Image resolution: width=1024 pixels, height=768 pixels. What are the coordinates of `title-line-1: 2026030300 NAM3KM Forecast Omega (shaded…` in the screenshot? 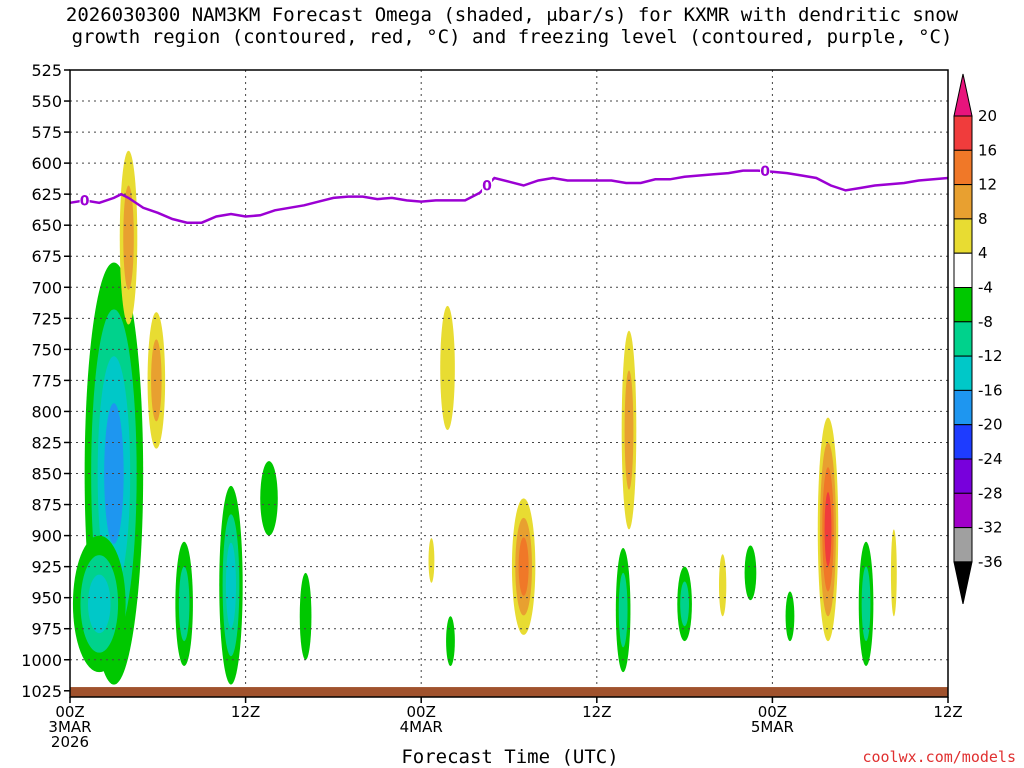 It's located at (512, 15).